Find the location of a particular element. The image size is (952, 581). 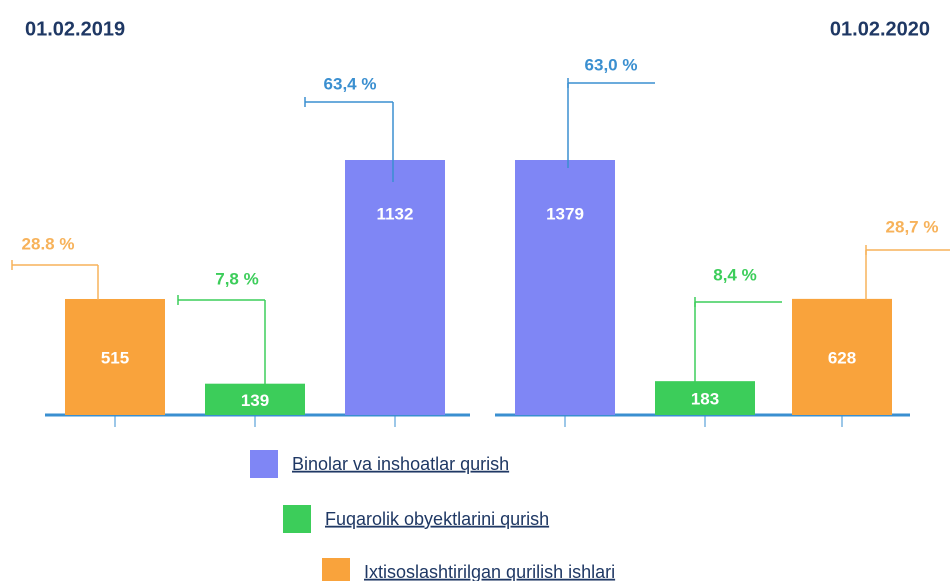

bar-value-label: 139 is located at coordinates (255, 400).